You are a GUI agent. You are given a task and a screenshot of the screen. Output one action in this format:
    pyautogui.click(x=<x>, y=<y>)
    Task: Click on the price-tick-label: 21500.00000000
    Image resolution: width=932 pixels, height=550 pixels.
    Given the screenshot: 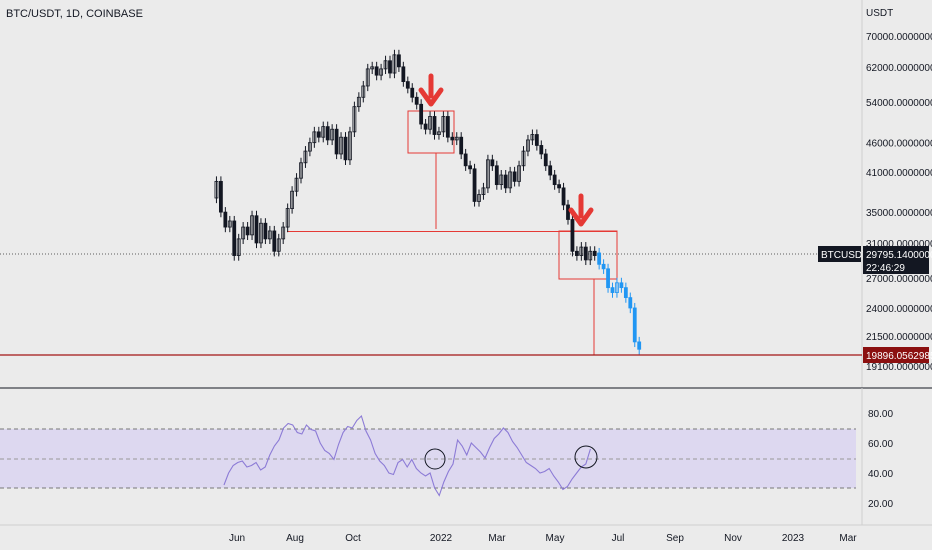 What is the action you would take?
    pyautogui.click(x=899, y=337)
    